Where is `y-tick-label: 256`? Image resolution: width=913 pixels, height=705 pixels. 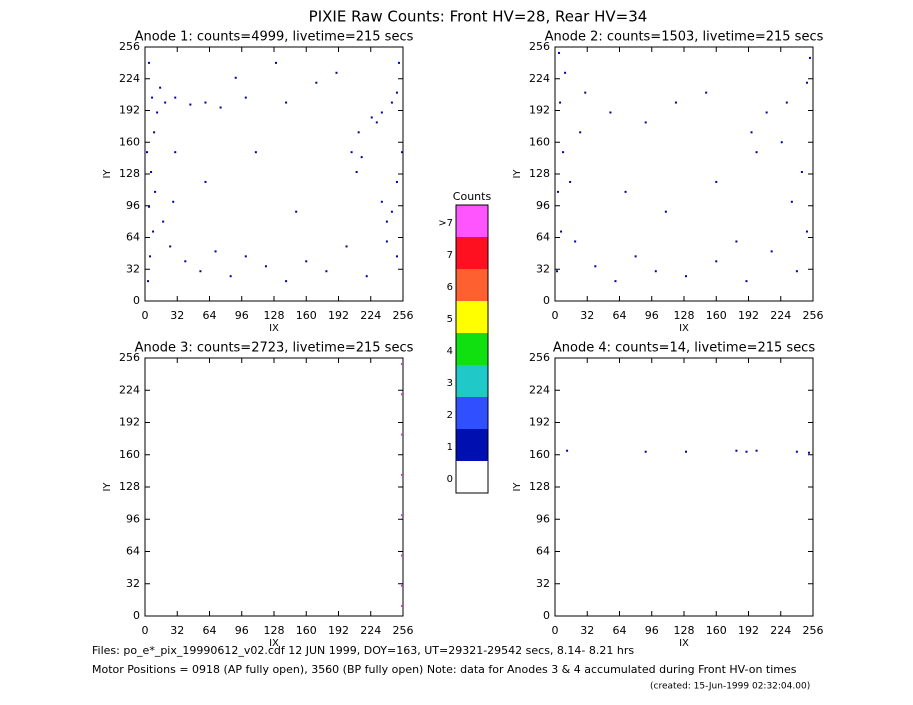 y-tick-label: 256 is located at coordinates (539, 46).